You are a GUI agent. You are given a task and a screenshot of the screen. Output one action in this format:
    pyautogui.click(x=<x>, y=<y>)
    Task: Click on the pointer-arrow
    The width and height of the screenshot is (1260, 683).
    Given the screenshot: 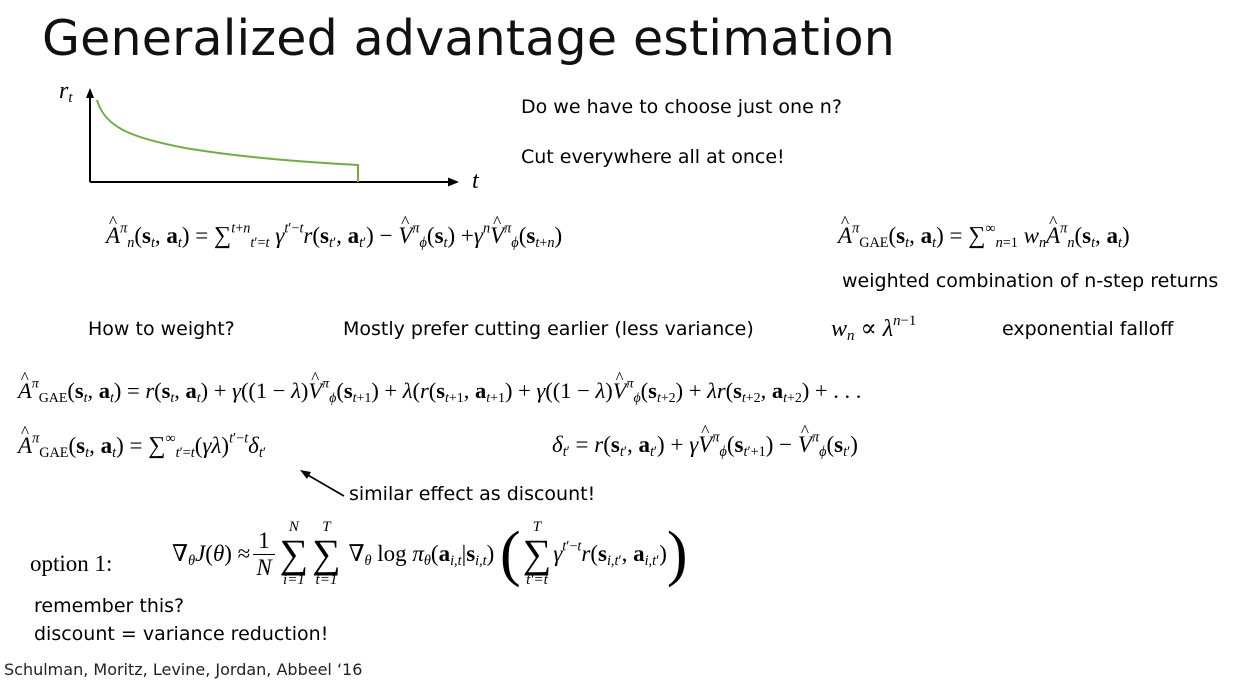 What is the action you would take?
    pyautogui.click(x=322, y=483)
    